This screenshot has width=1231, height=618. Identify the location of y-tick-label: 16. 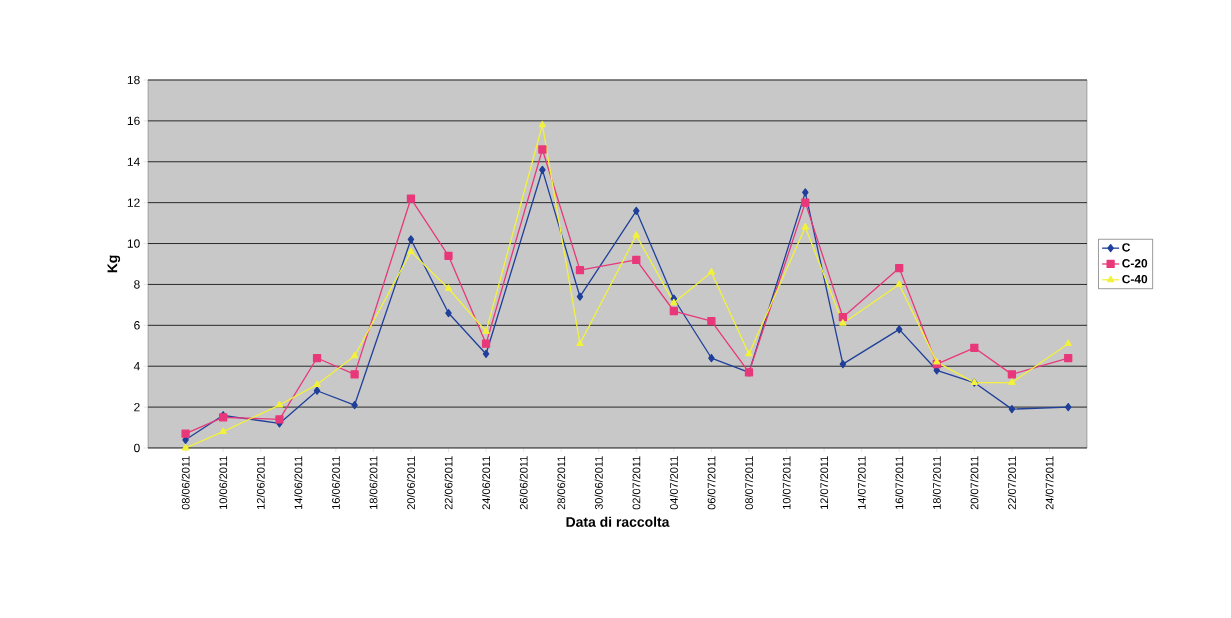
(133, 121).